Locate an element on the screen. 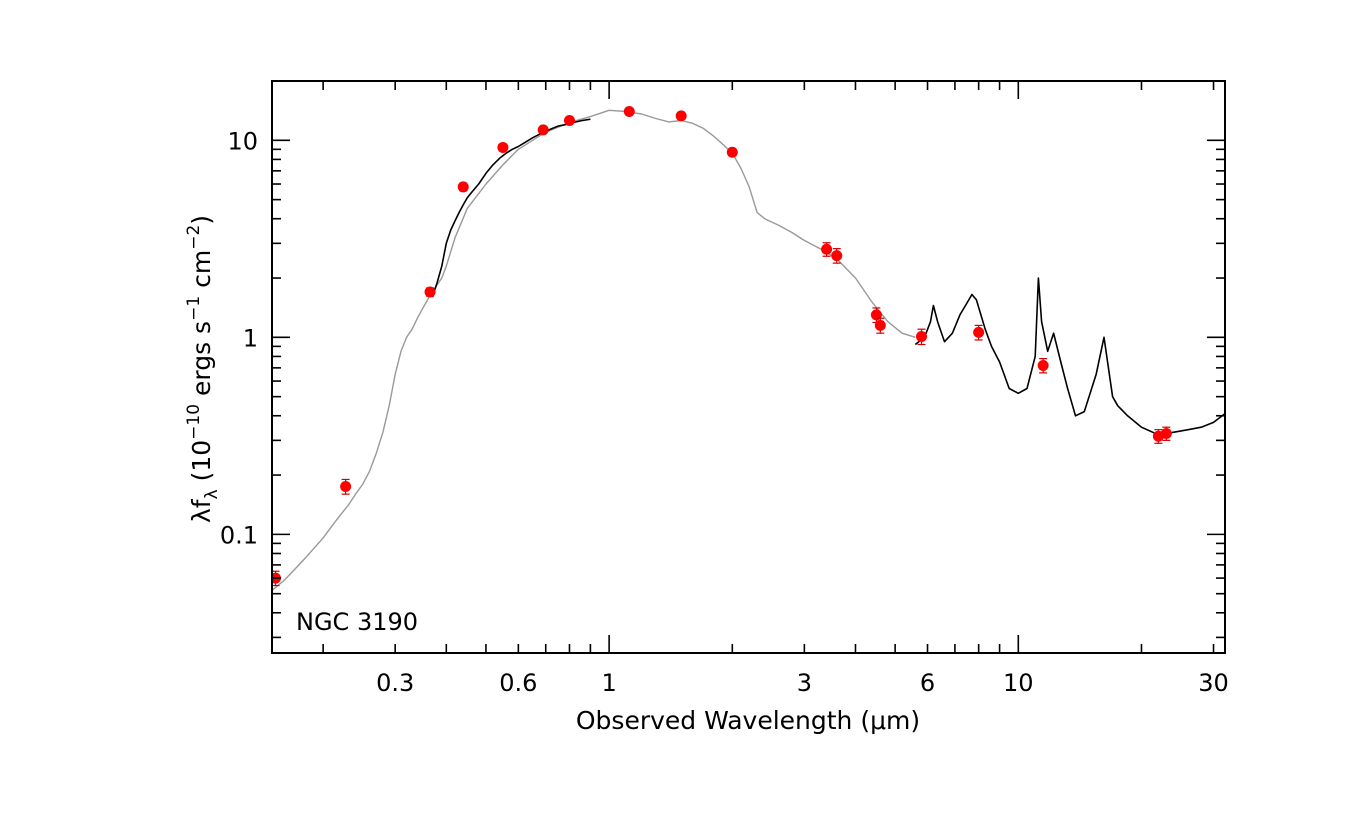  annotation-label: NGC 3190 is located at coordinates (357, 622).